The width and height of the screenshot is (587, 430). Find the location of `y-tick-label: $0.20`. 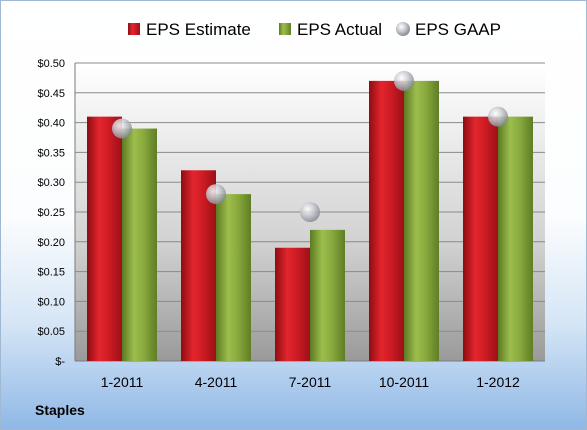

y-tick-label: $0.20 is located at coordinates (51, 243).